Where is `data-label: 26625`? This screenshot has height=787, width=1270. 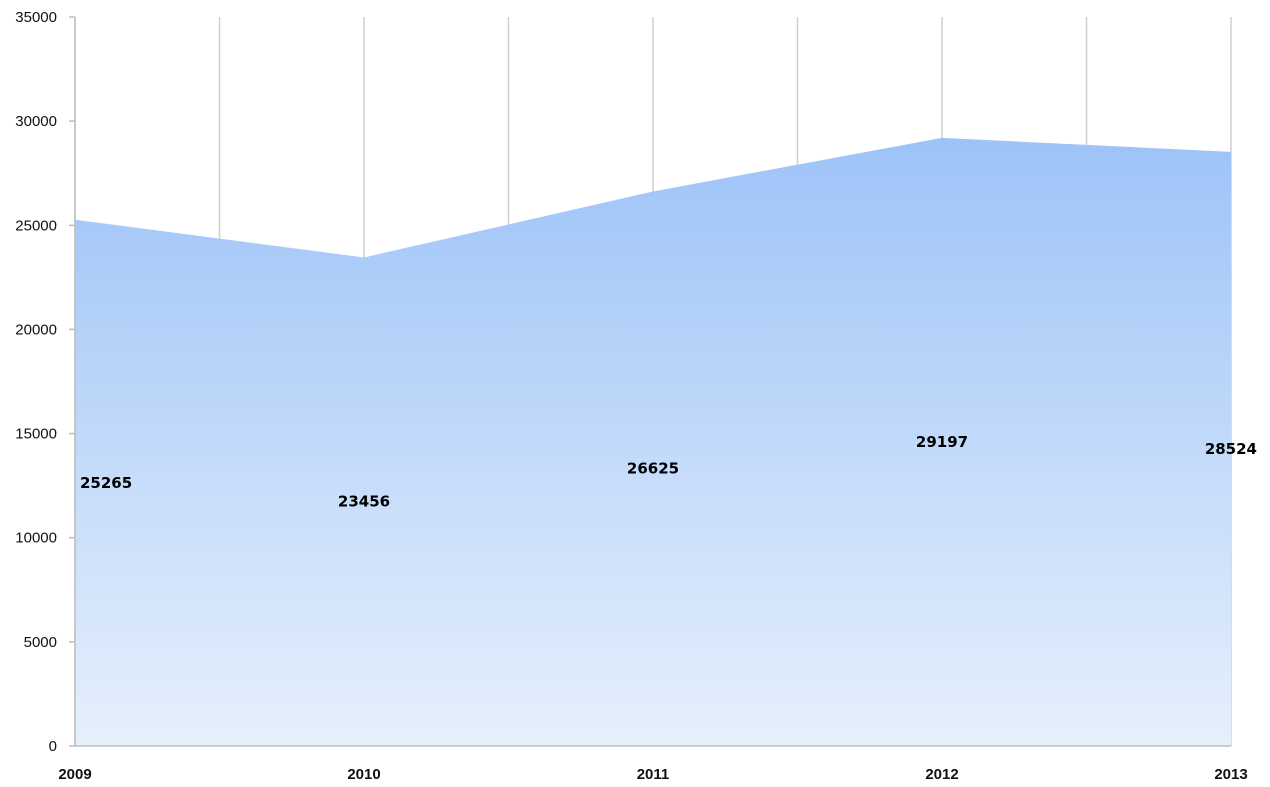 data-label: 26625 is located at coordinates (653, 469).